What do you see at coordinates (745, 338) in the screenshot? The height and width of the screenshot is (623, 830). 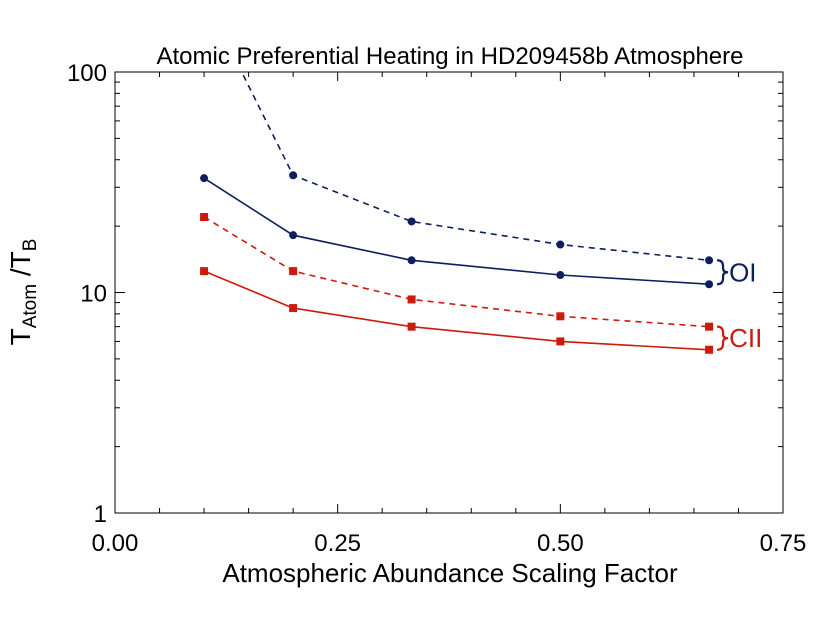 I see `group-label-CII: CII` at bounding box center [745, 338].